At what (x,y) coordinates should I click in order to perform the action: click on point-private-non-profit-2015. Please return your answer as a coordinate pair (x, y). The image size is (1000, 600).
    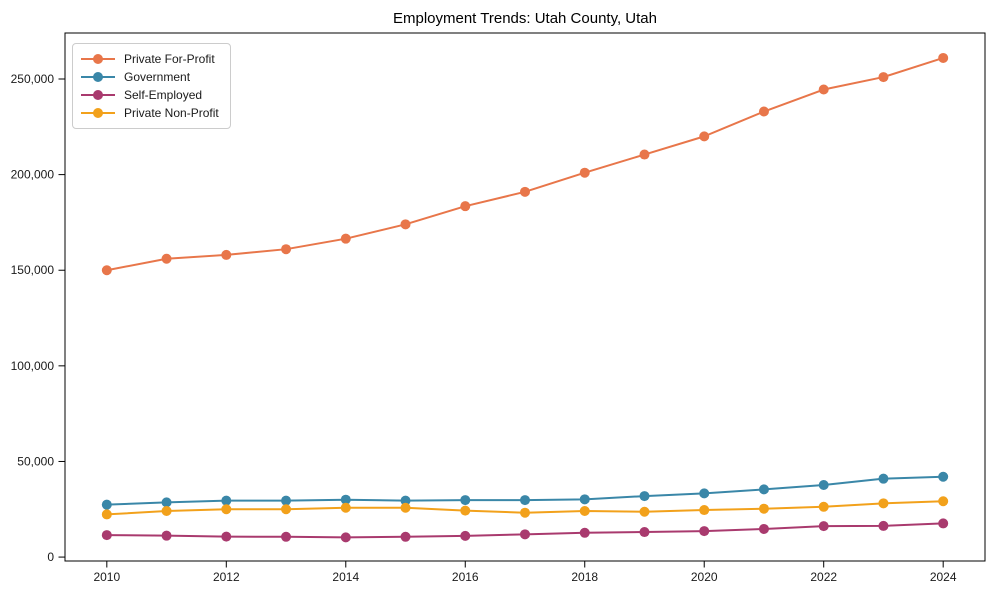
    Looking at the image, I should click on (405, 507).